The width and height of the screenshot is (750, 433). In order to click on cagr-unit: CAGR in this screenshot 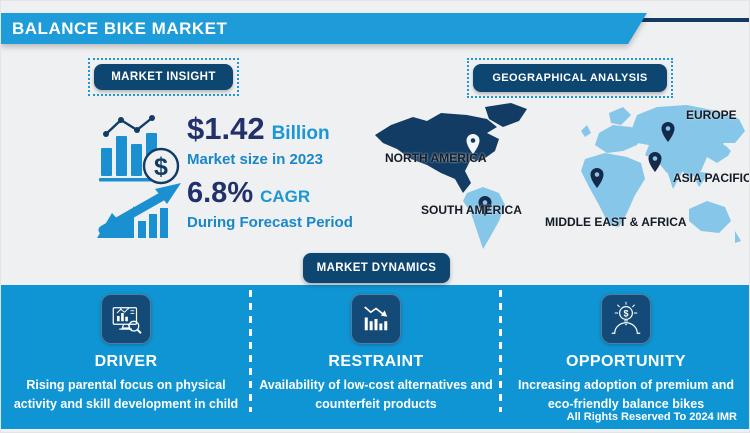, I will do `click(285, 196)`.